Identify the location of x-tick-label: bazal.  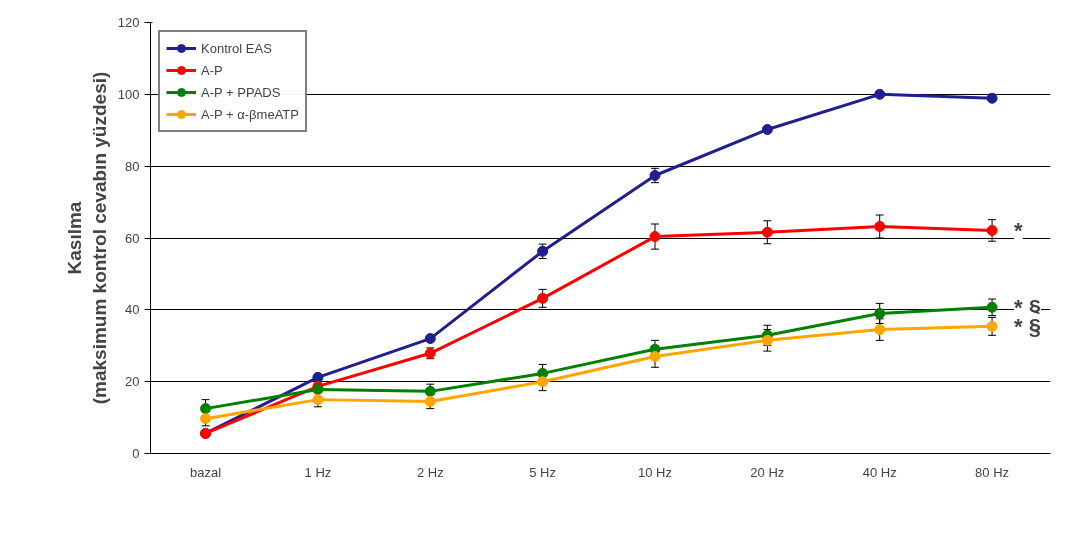
(206, 472).